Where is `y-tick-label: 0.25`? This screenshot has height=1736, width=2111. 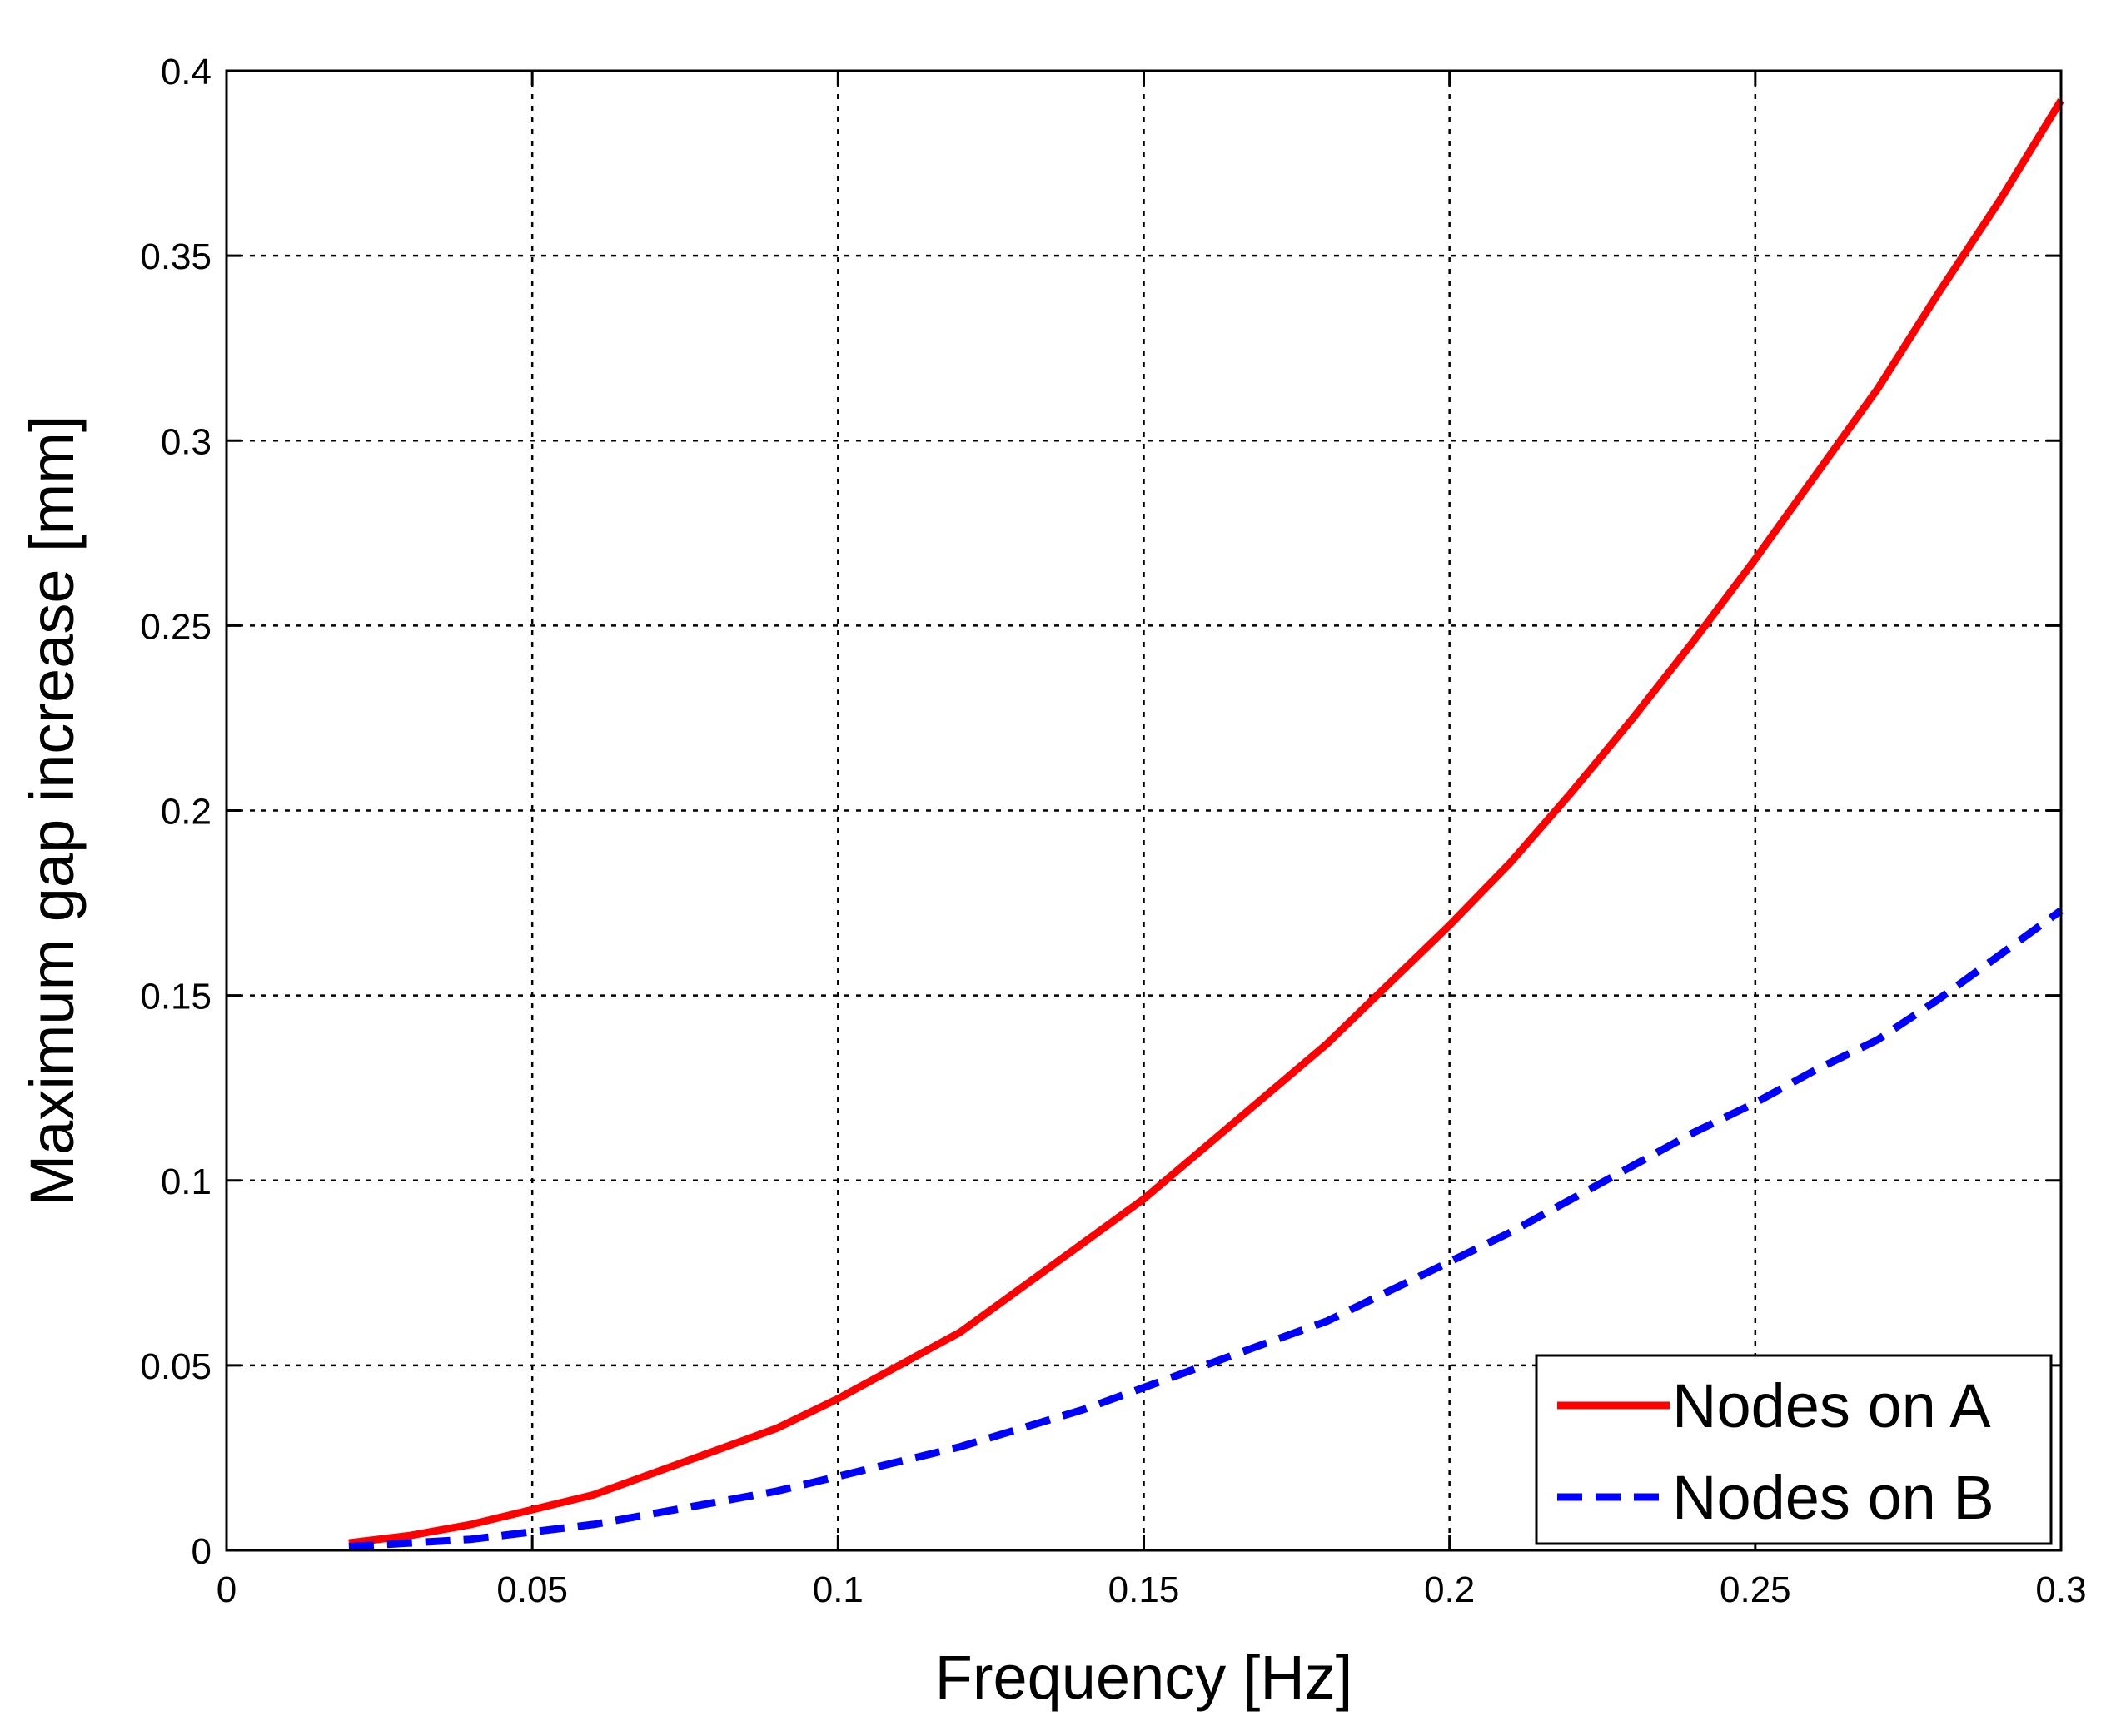
y-tick-label: 0.25 is located at coordinates (176, 626).